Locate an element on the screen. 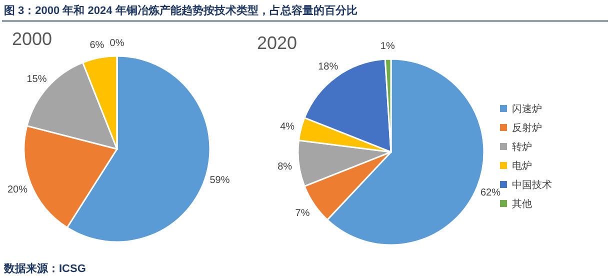  data-label: 1% is located at coordinates (387, 46).